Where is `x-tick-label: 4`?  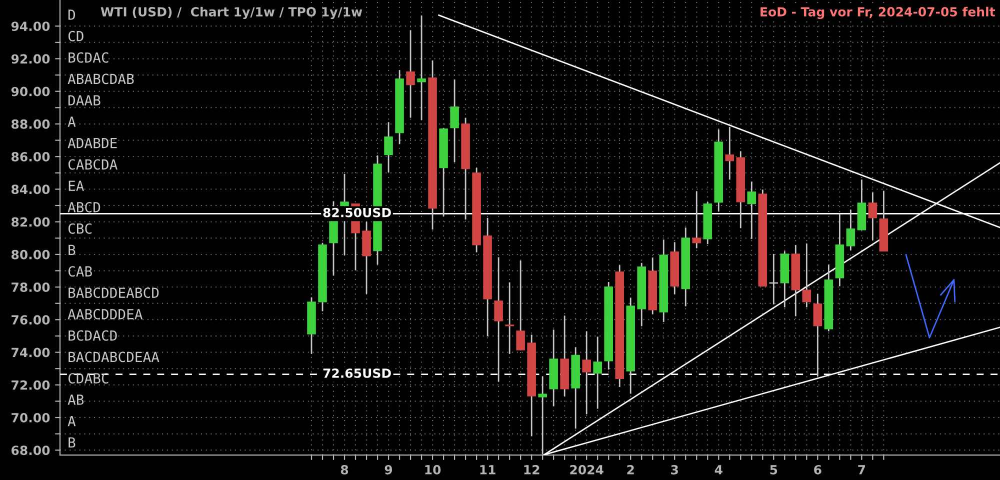
x-tick-label: 4 is located at coordinates (718, 469).